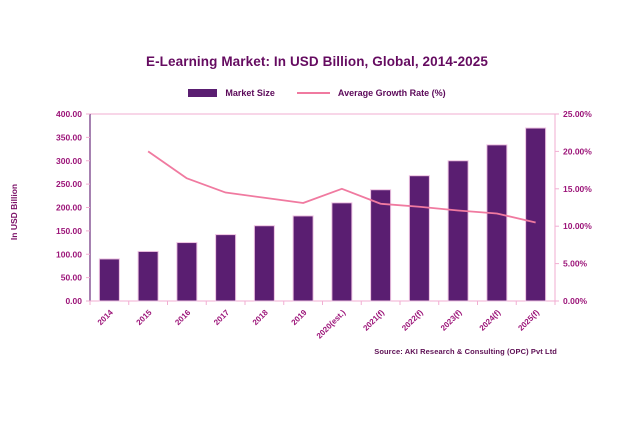  Describe the element at coordinates (341, 187) in the screenshot. I see `growth-rate-line` at that location.